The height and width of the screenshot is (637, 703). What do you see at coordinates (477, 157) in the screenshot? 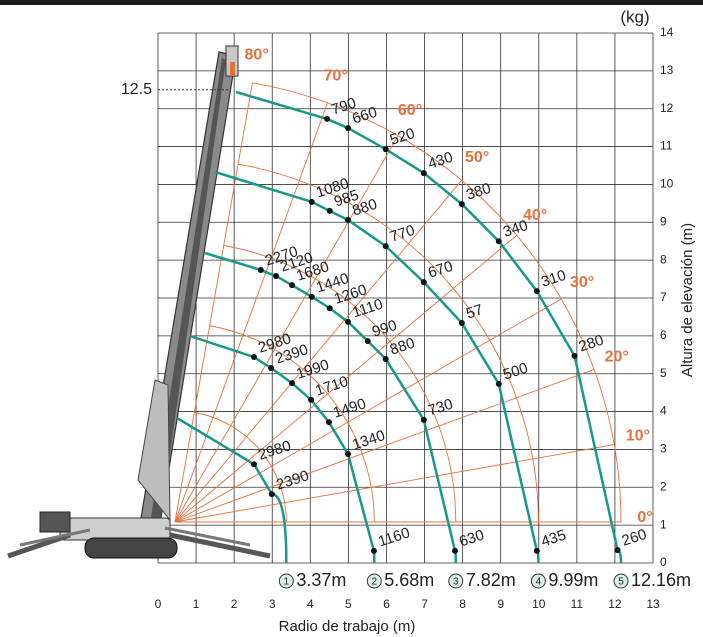
I see `angle-label: 50°` at bounding box center [477, 157].